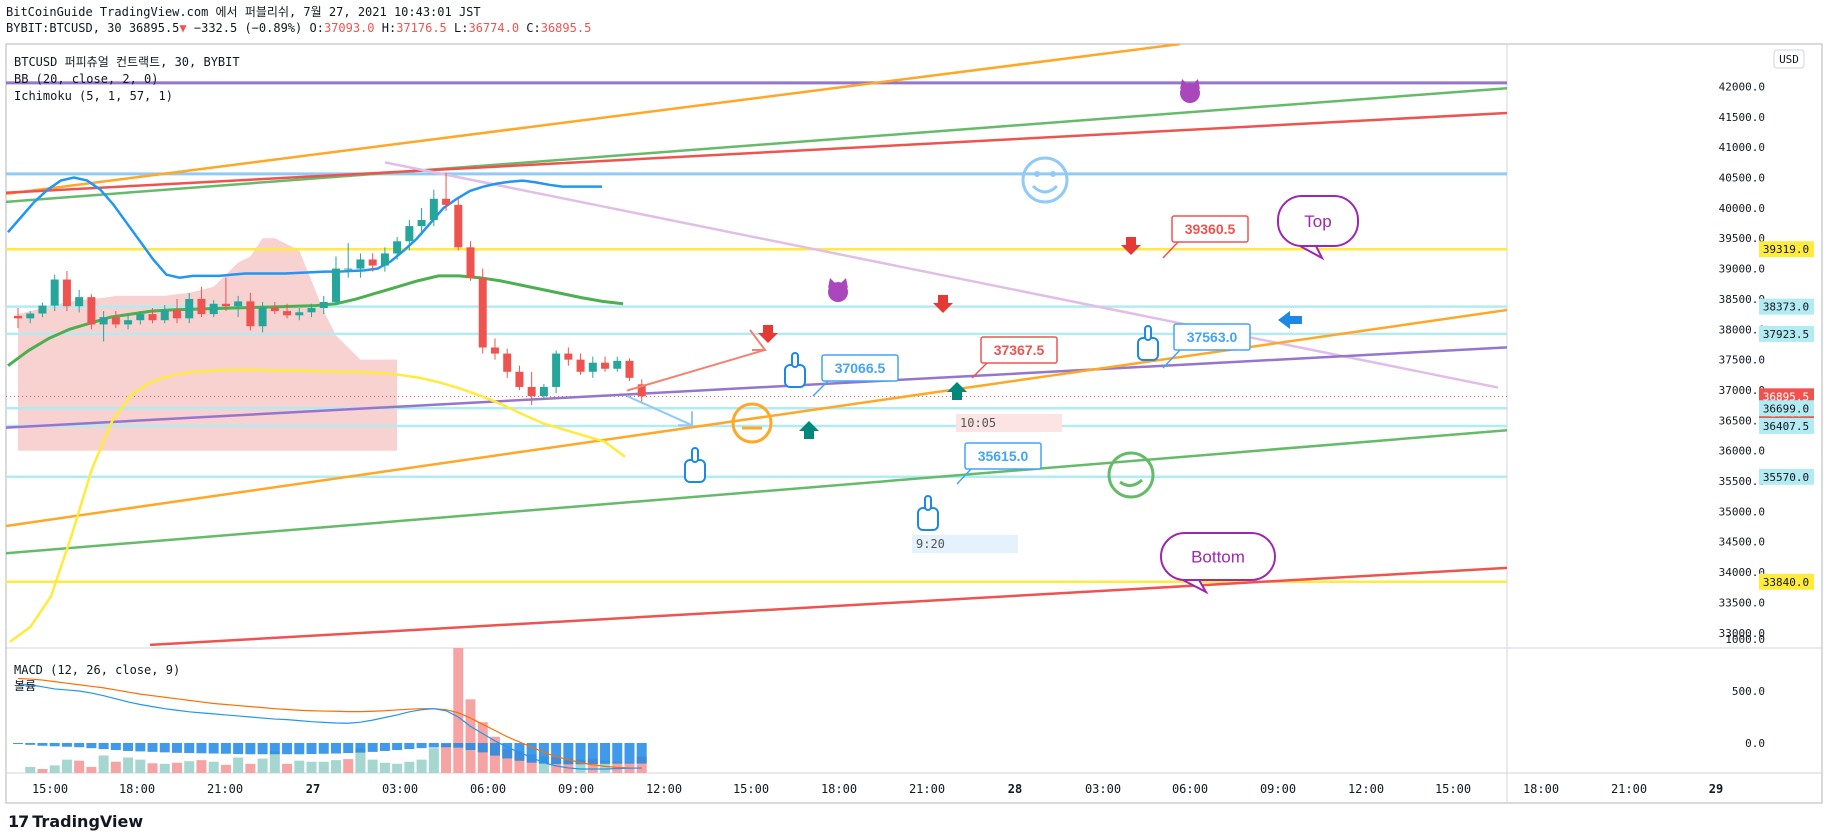 The height and width of the screenshot is (840, 1828). Describe the element at coordinates (695, 471) in the screenshot. I see `pointing-hand-icon` at that location.